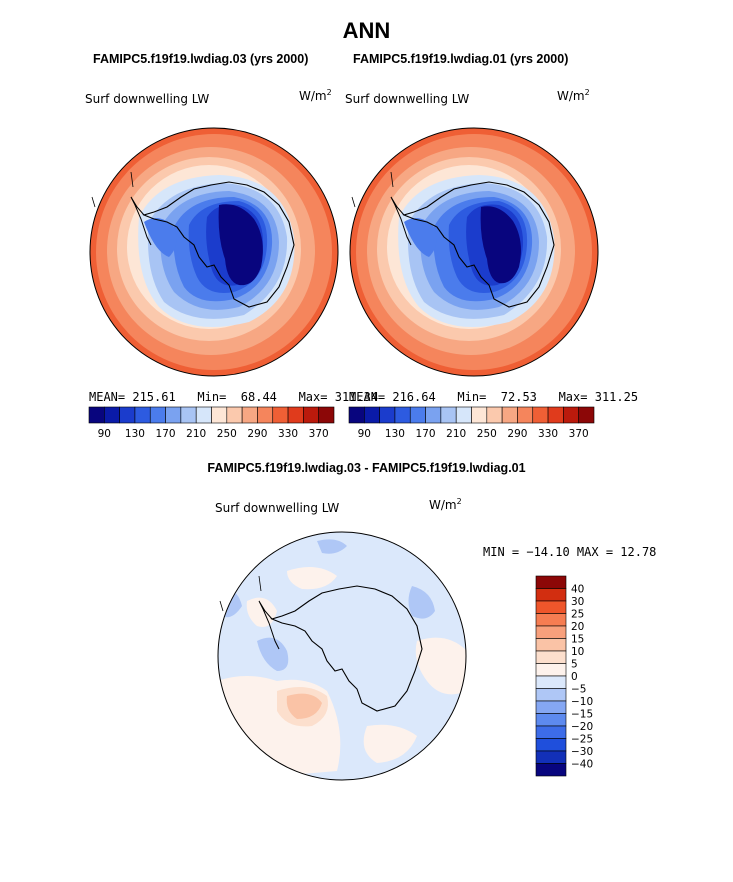 This screenshot has height=882, width=733. I want to click on colorbar-diff-tick-label: −10, so click(582, 702).